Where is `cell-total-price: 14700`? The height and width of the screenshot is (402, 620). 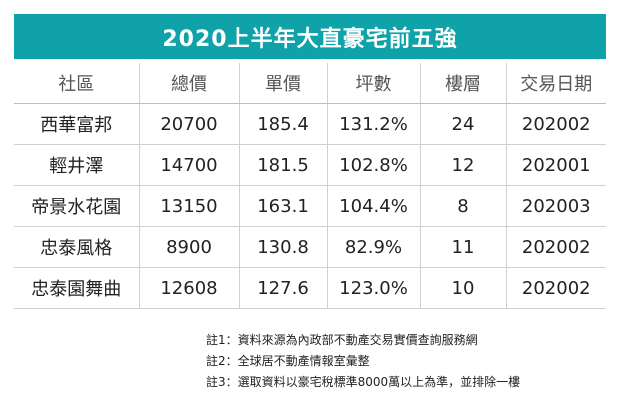 cell-total-price: 14700 is located at coordinates (188, 165).